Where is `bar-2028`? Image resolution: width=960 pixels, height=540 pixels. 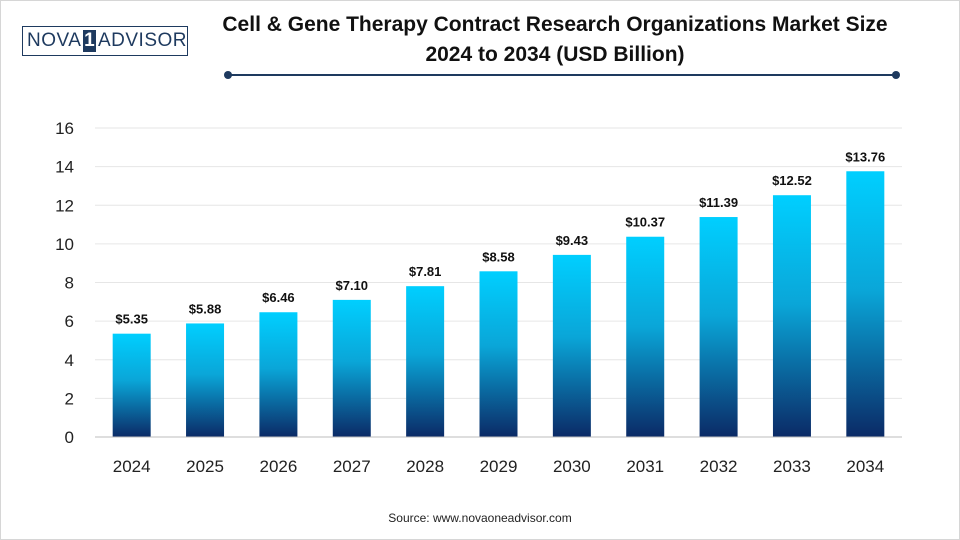
bar-2028 is located at coordinates (425, 361).